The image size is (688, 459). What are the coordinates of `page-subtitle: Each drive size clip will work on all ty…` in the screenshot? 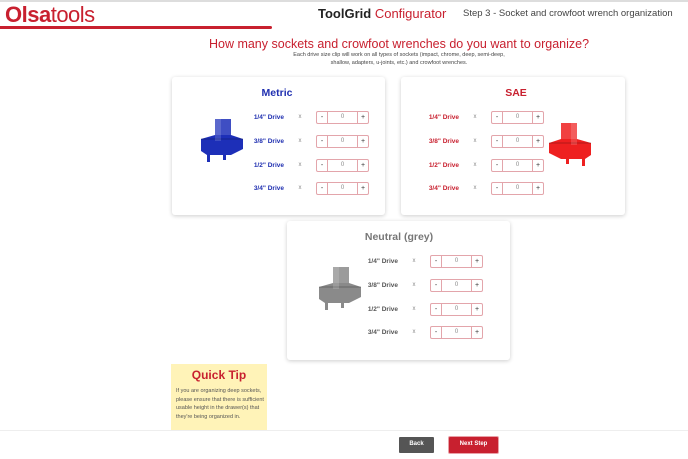 It's located at (399, 59).